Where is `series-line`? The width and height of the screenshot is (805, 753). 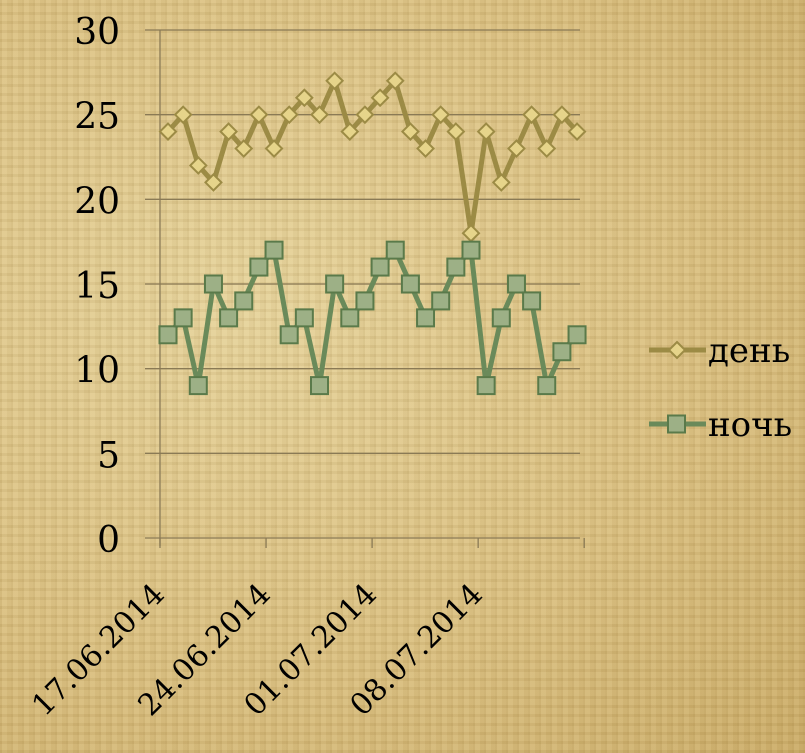
series-line is located at coordinates (372, 157).